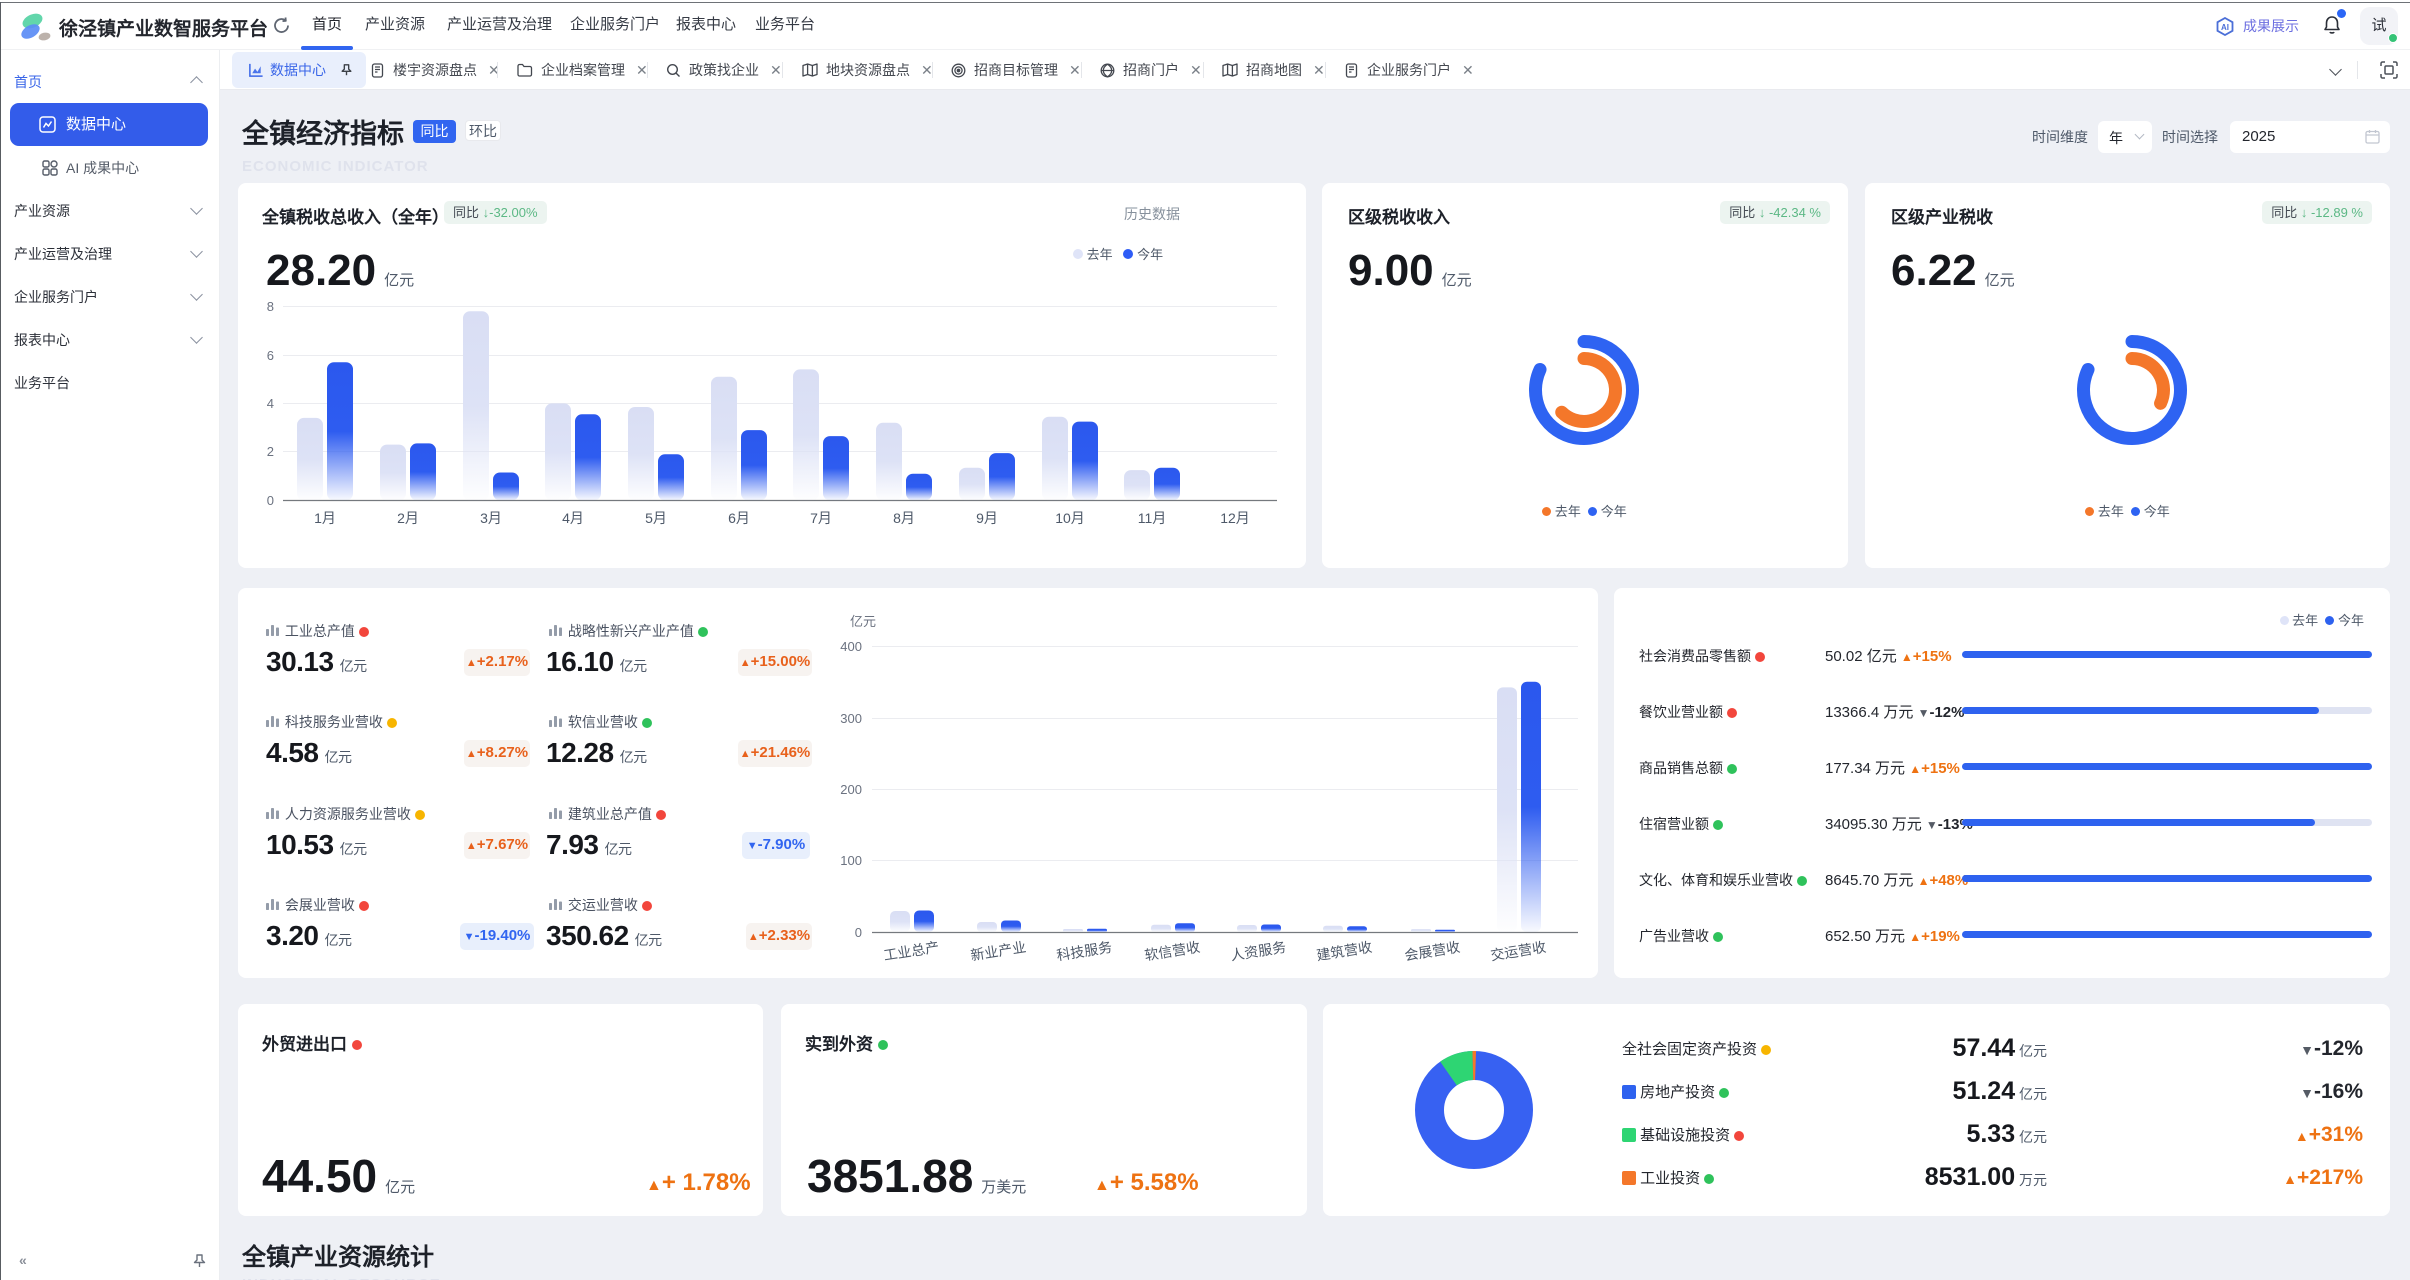  I want to click on svg-text: 人资服务, so click(1258, 951).